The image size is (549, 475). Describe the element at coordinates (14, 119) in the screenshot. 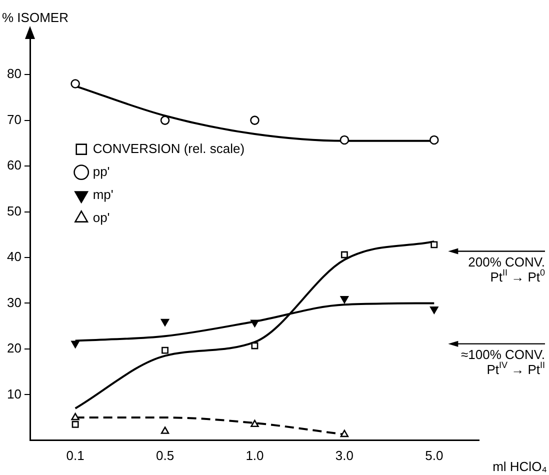

I see `y-tick-label: 70` at that location.